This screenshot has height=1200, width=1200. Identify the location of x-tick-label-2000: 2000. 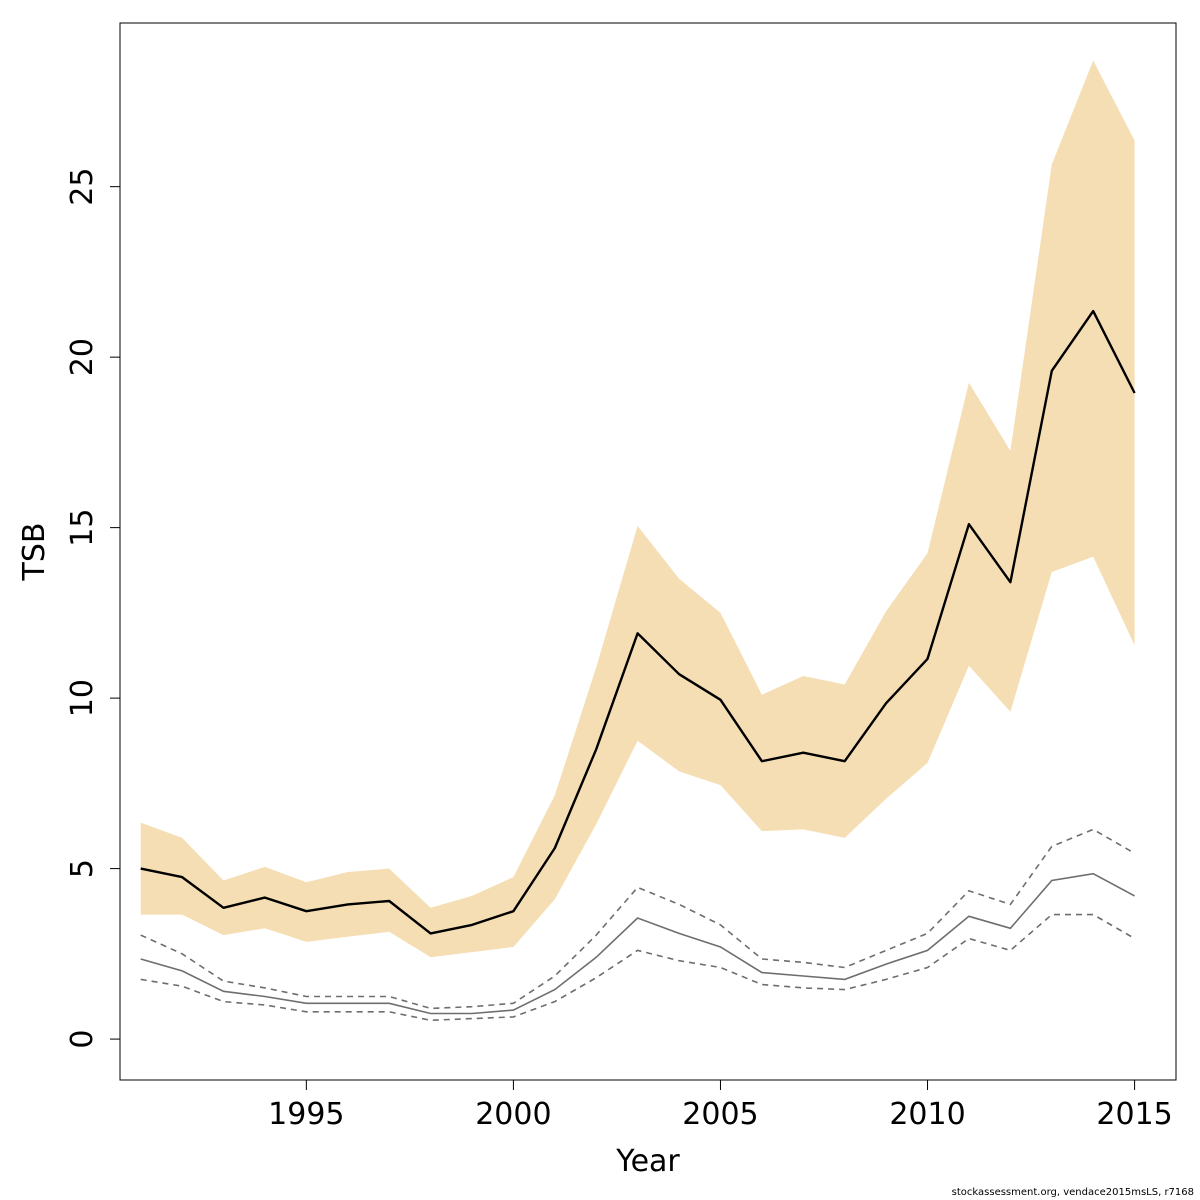
(513, 1114).